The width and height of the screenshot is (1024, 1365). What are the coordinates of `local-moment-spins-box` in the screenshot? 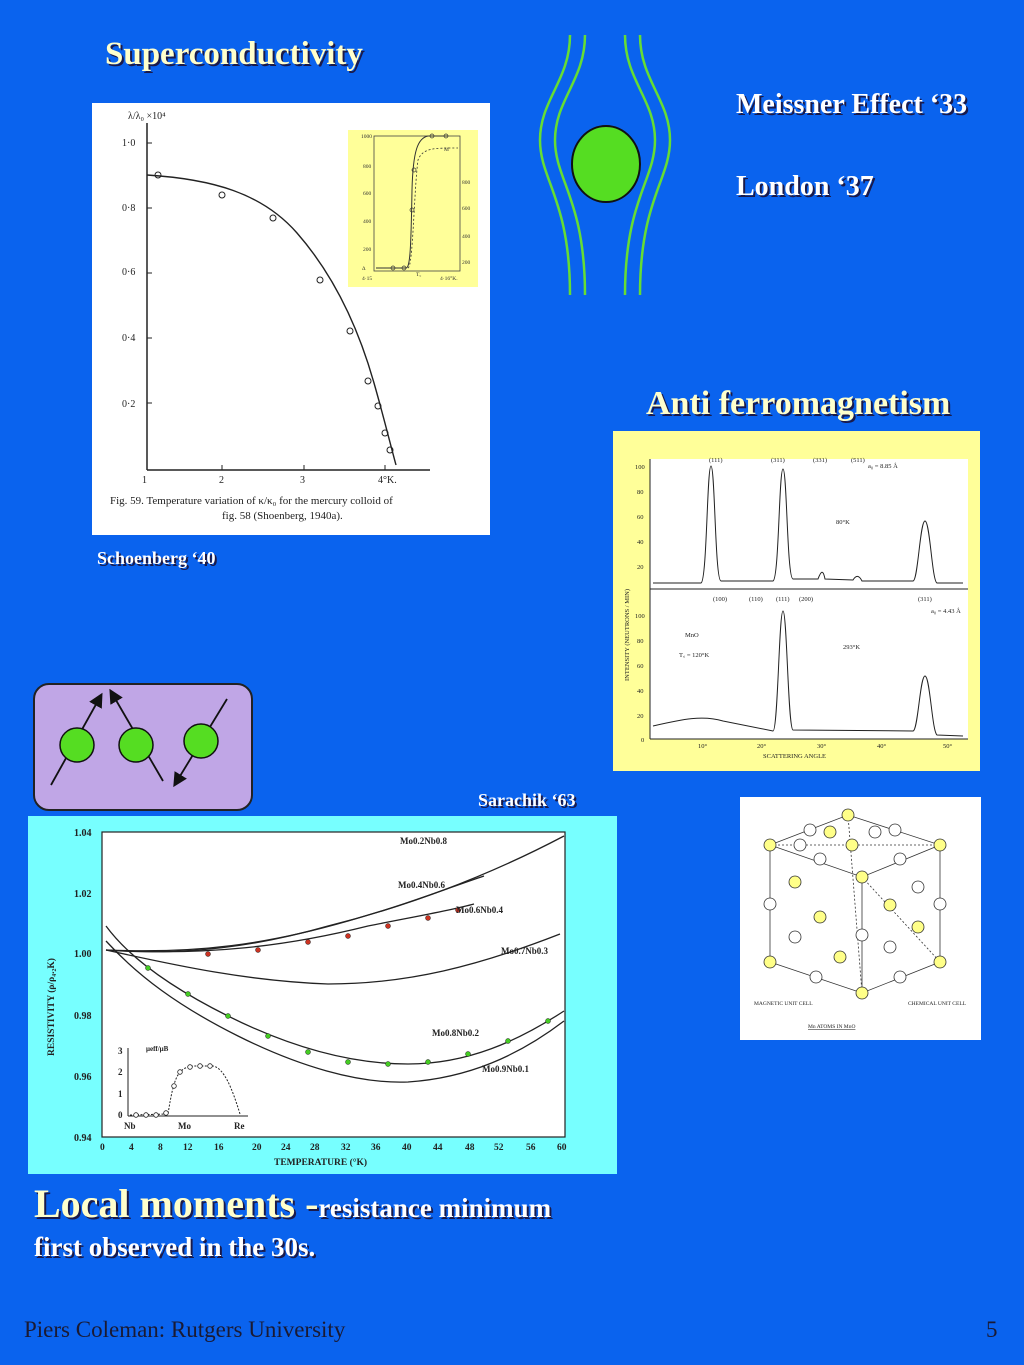 It's located at (143, 747).